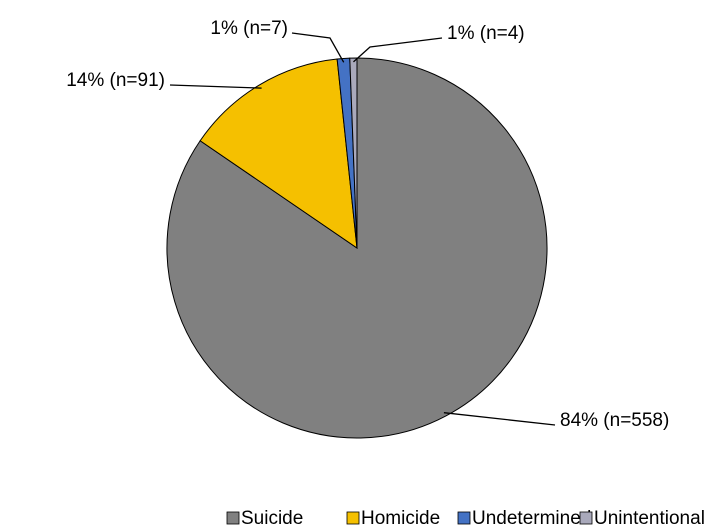 This screenshot has height=531, width=726. What do you see at coordinates (400, 518) in the screenshot?
I see `legend-label: Homicide` at bounding box center [400, 518].